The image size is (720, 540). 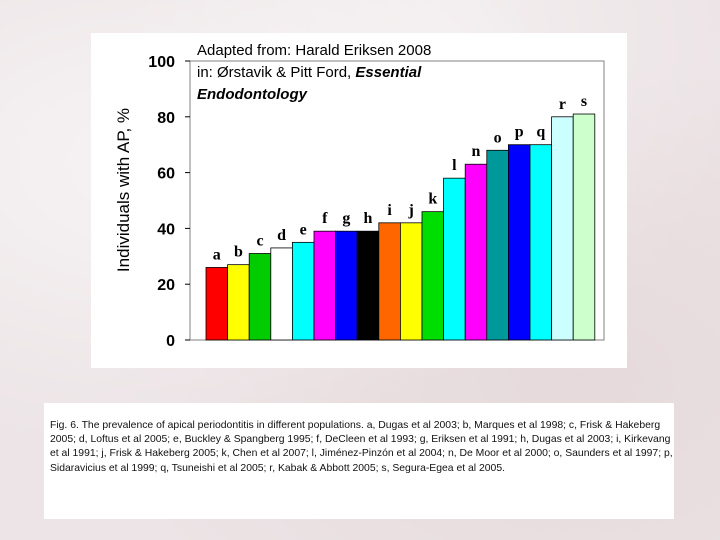 I want to click on bar-q, so click(x=541, y=242).